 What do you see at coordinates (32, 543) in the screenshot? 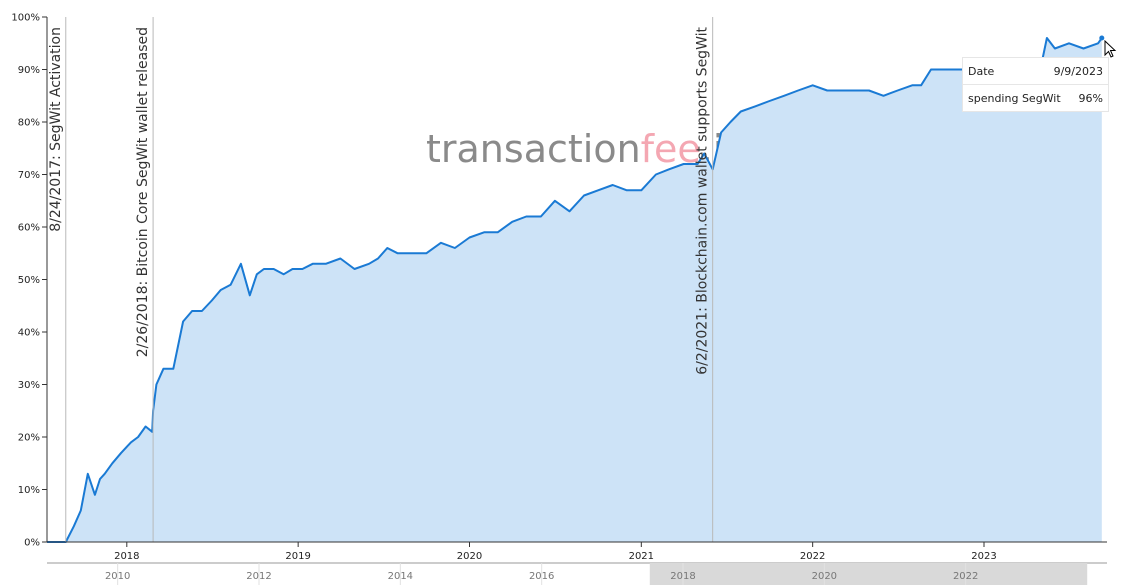
I see `y-tick-label: 0%` at bounding box center [32, 543].